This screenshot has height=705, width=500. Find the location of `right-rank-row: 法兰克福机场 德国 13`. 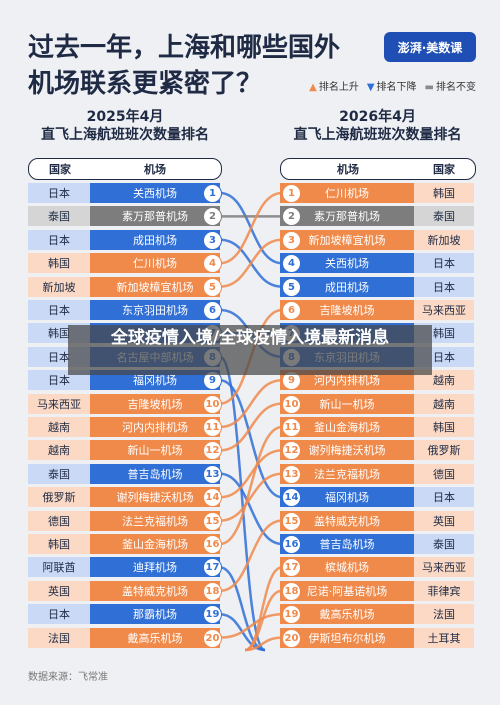

right-rank-row: 法兰克福机场 德国 13 is located at coordinates (377, 473).